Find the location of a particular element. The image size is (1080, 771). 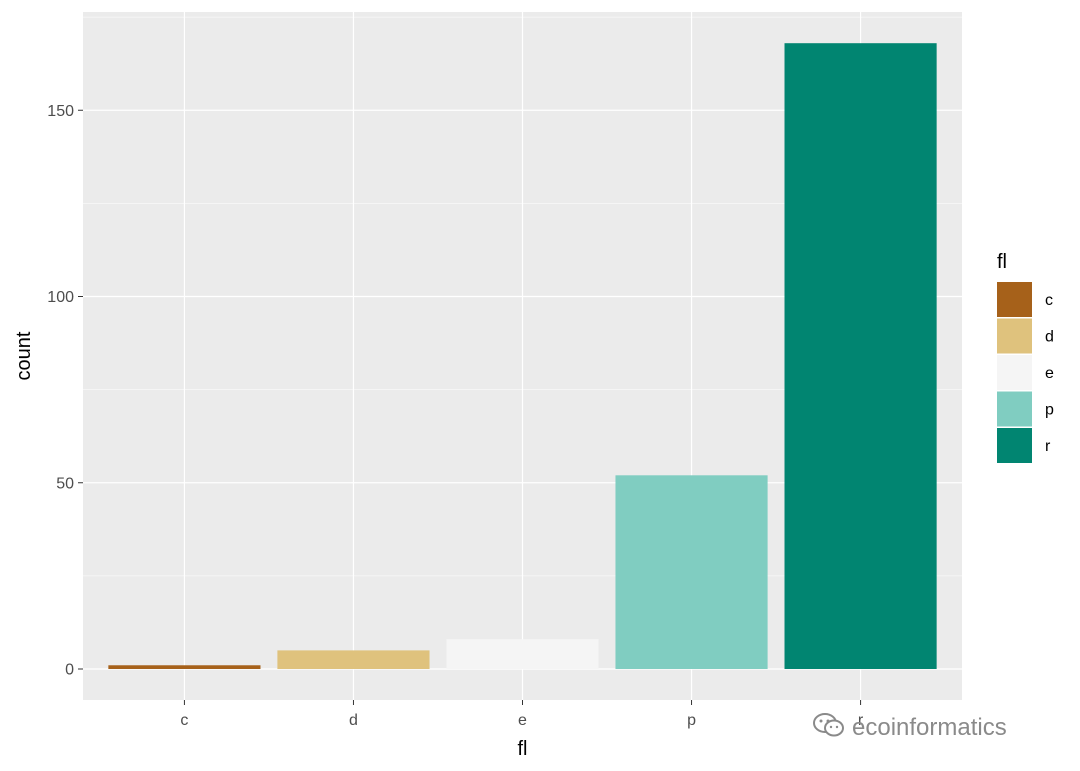

x-tick-label: p is located at coordinates (691, 720).